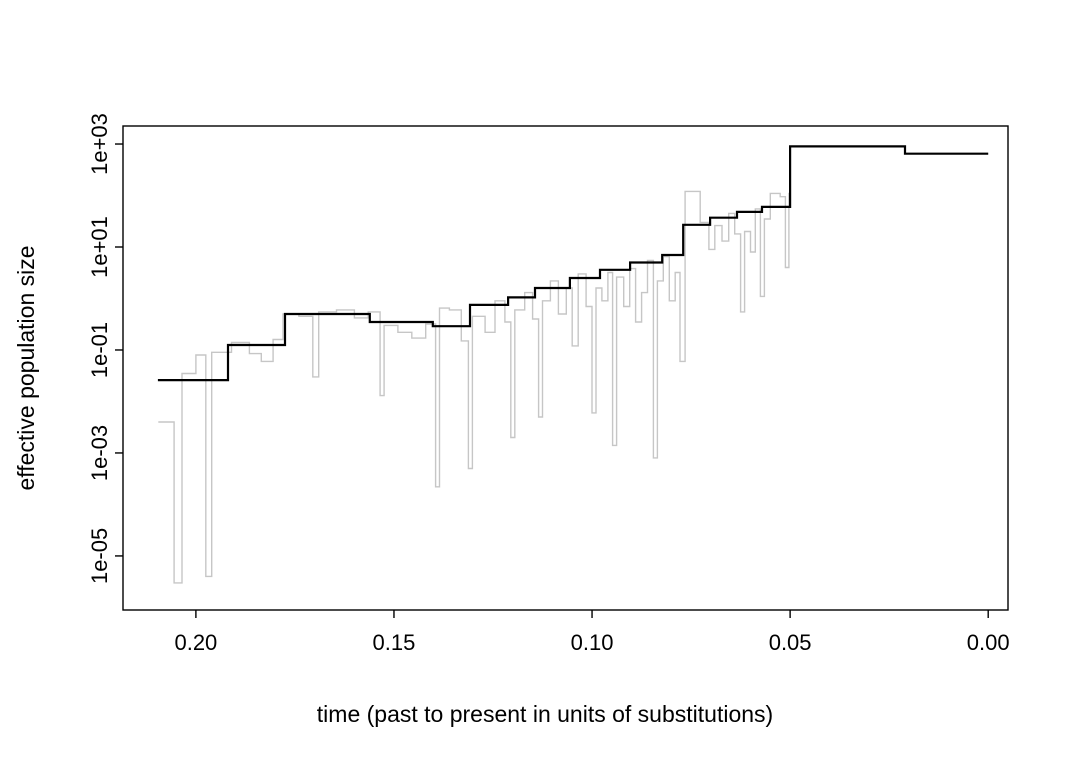 Image resolution: width=1080 pixels, height=776 pixels. I want to click on x-tick-label: 0.20, so click(195, 642).